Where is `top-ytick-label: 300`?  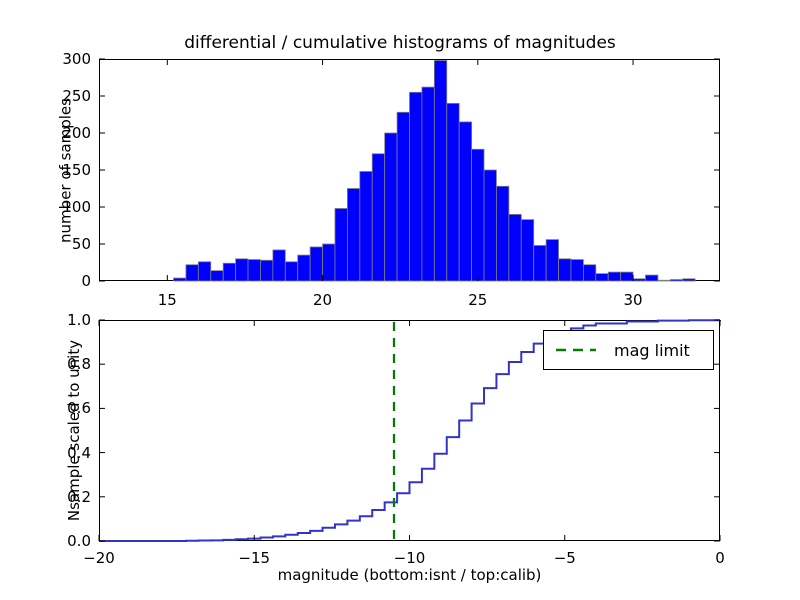 top-ytick-label: 300 is located at coordinates (76, 59).